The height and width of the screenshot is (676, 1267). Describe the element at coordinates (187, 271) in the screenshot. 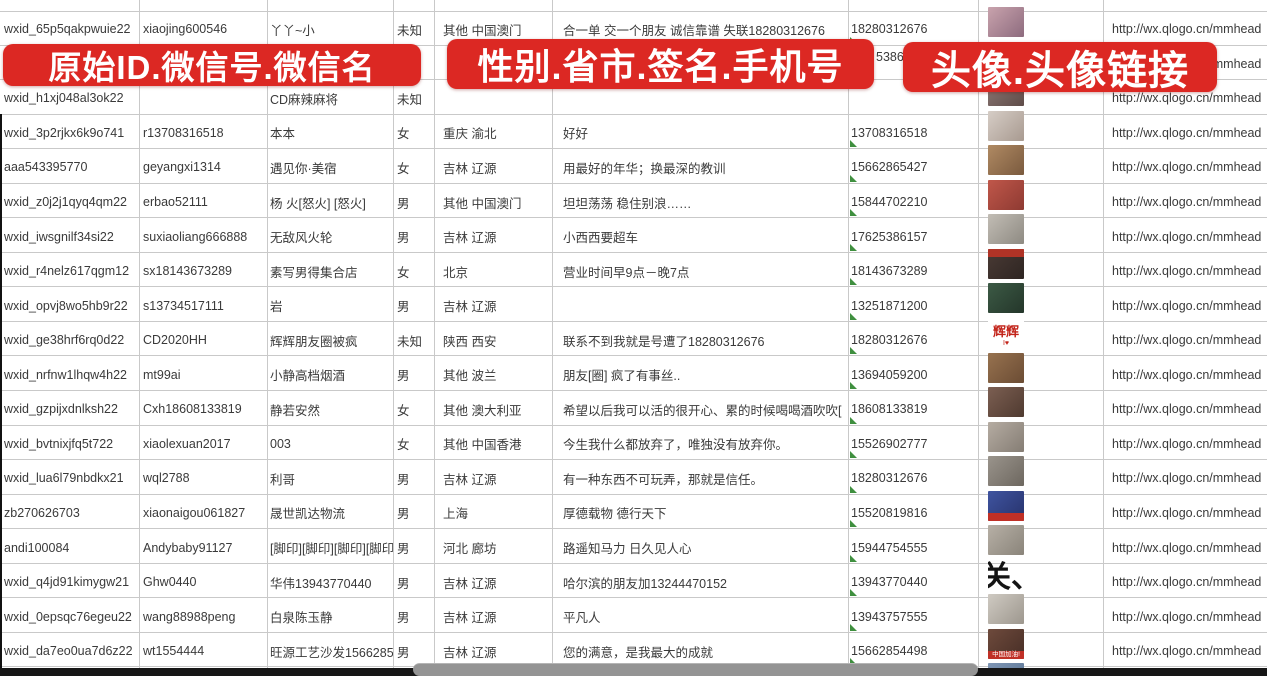

I see `cell-alias: sx18143673289` at that location.